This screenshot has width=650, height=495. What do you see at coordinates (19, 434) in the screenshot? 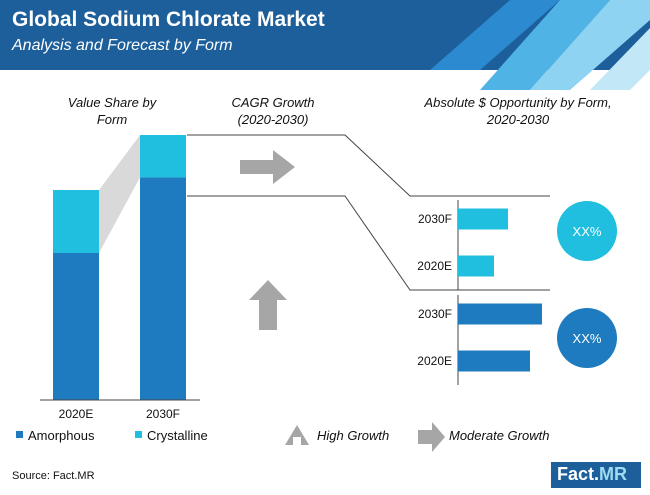
I see `legend-swatch-amorphous` at bounding box center [19, 434].